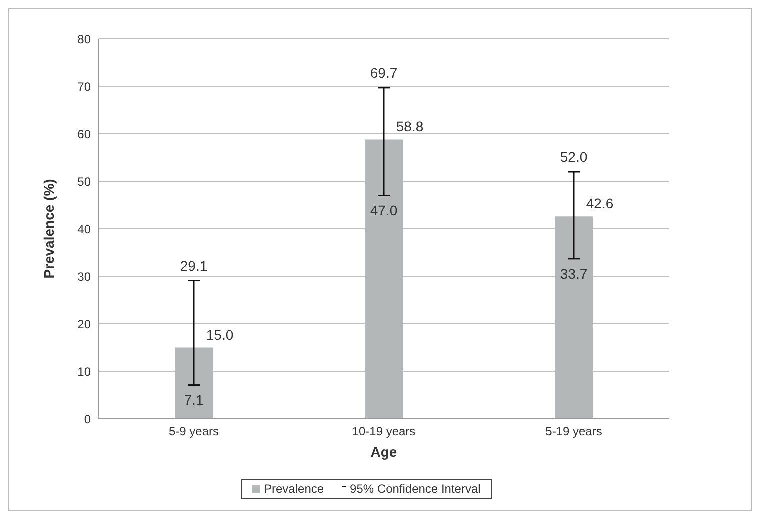  I want to click on legend-label: Prevalence, so click(293, 489).